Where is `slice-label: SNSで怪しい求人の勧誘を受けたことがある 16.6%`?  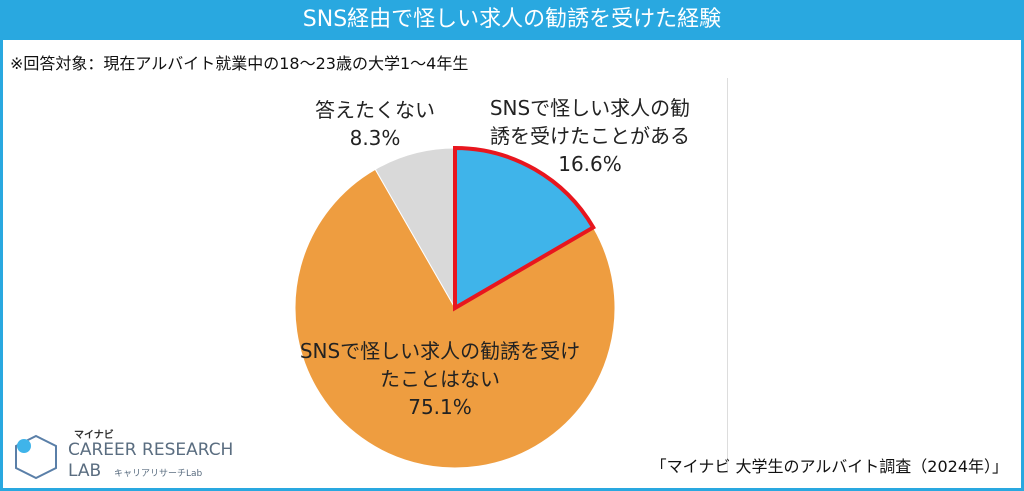
slice-label: SNSで怪しい求人の勧誘を受けたことがある 16.6% is located at coordinates (590, 136).